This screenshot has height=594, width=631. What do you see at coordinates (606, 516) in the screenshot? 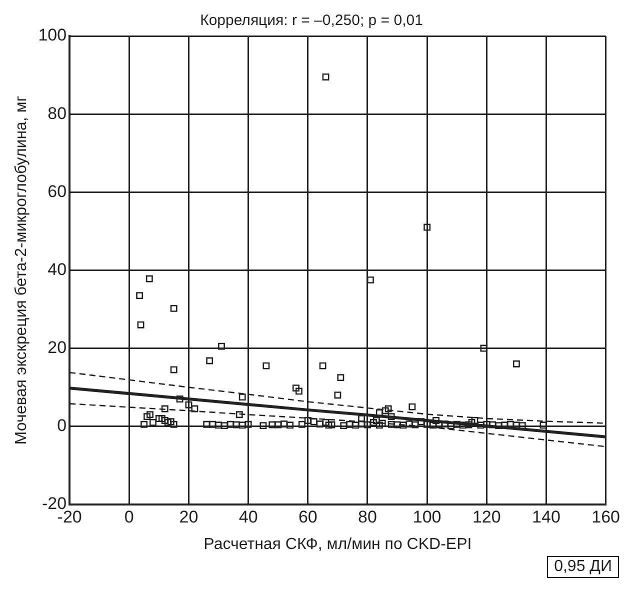
I see `x-tick-label: 160` at bounding box center [606, 516].